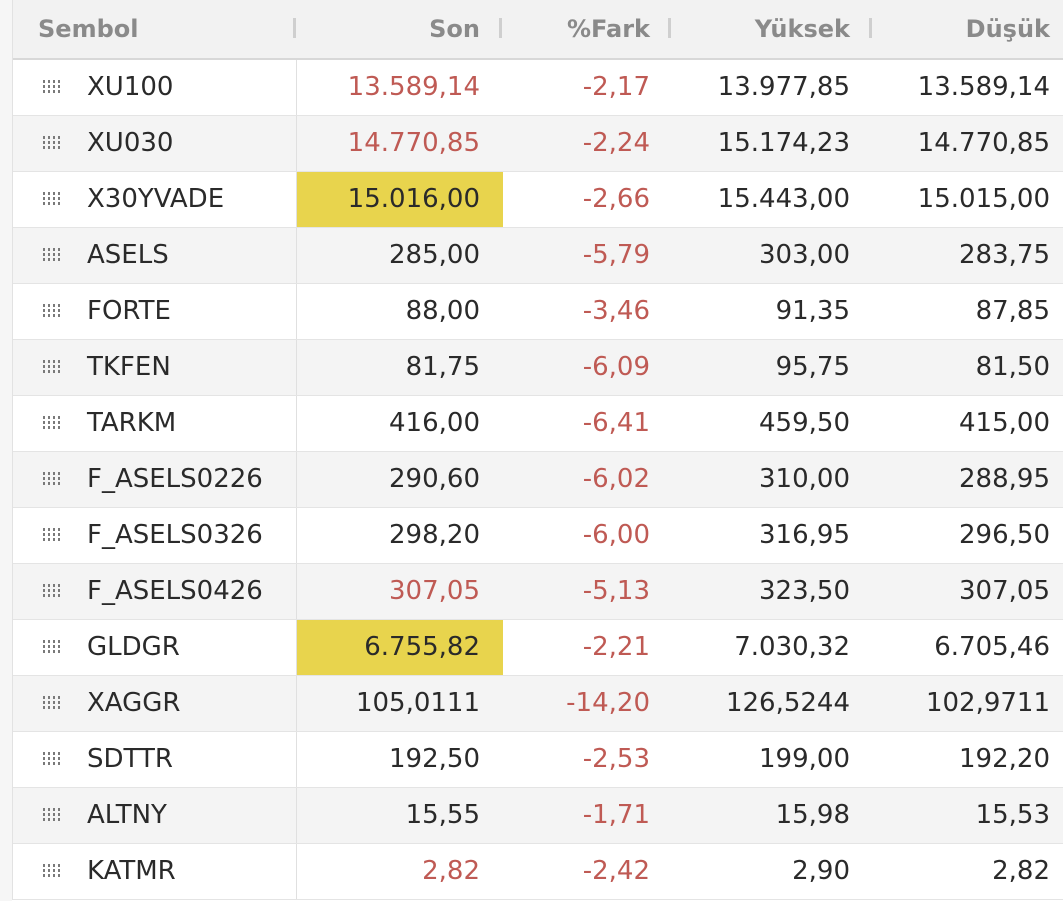 The height and width of the screenshot is (901, 1063). What do you see at coordinates (128, 255) in the screenshot?
I see `symbol-cell: ASELS` at bounding box center [128, 255].